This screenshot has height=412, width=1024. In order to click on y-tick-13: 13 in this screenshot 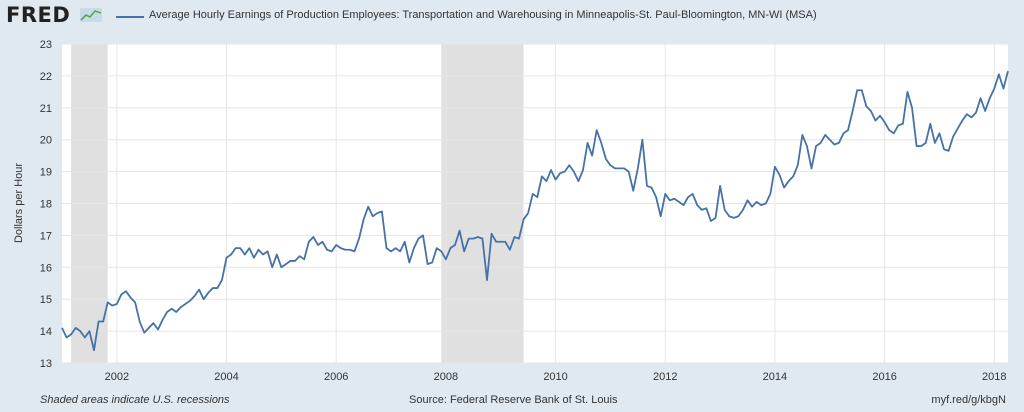, I will do `click(46, 364)`.